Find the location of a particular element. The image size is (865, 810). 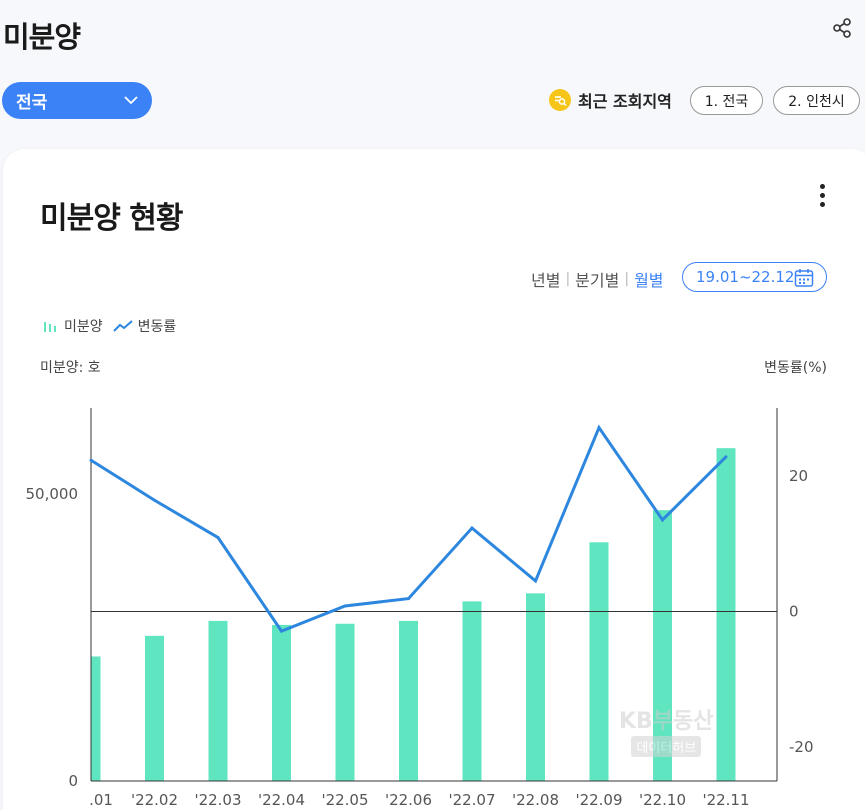

legend-bars-label: 미분양 is located at coordinates (83, 327).